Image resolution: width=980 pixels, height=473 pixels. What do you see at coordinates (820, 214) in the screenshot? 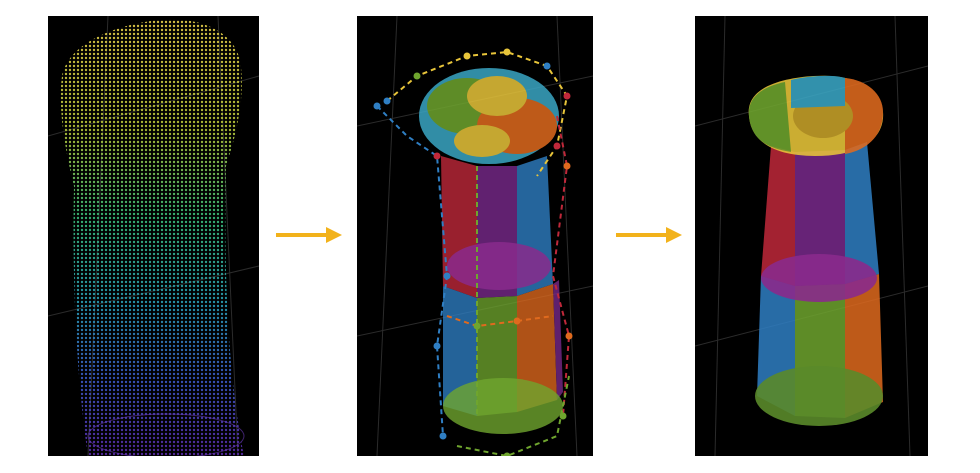
I see `middle-segments` at bounding box center [820, 214].